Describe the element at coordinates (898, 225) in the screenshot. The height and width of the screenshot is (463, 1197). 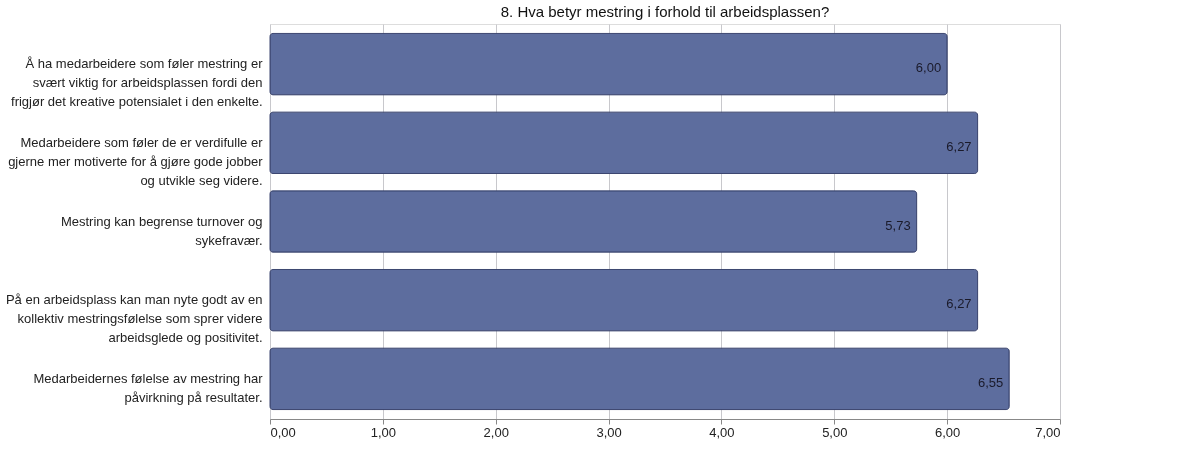
I see `data-label: 5,73` at that location.